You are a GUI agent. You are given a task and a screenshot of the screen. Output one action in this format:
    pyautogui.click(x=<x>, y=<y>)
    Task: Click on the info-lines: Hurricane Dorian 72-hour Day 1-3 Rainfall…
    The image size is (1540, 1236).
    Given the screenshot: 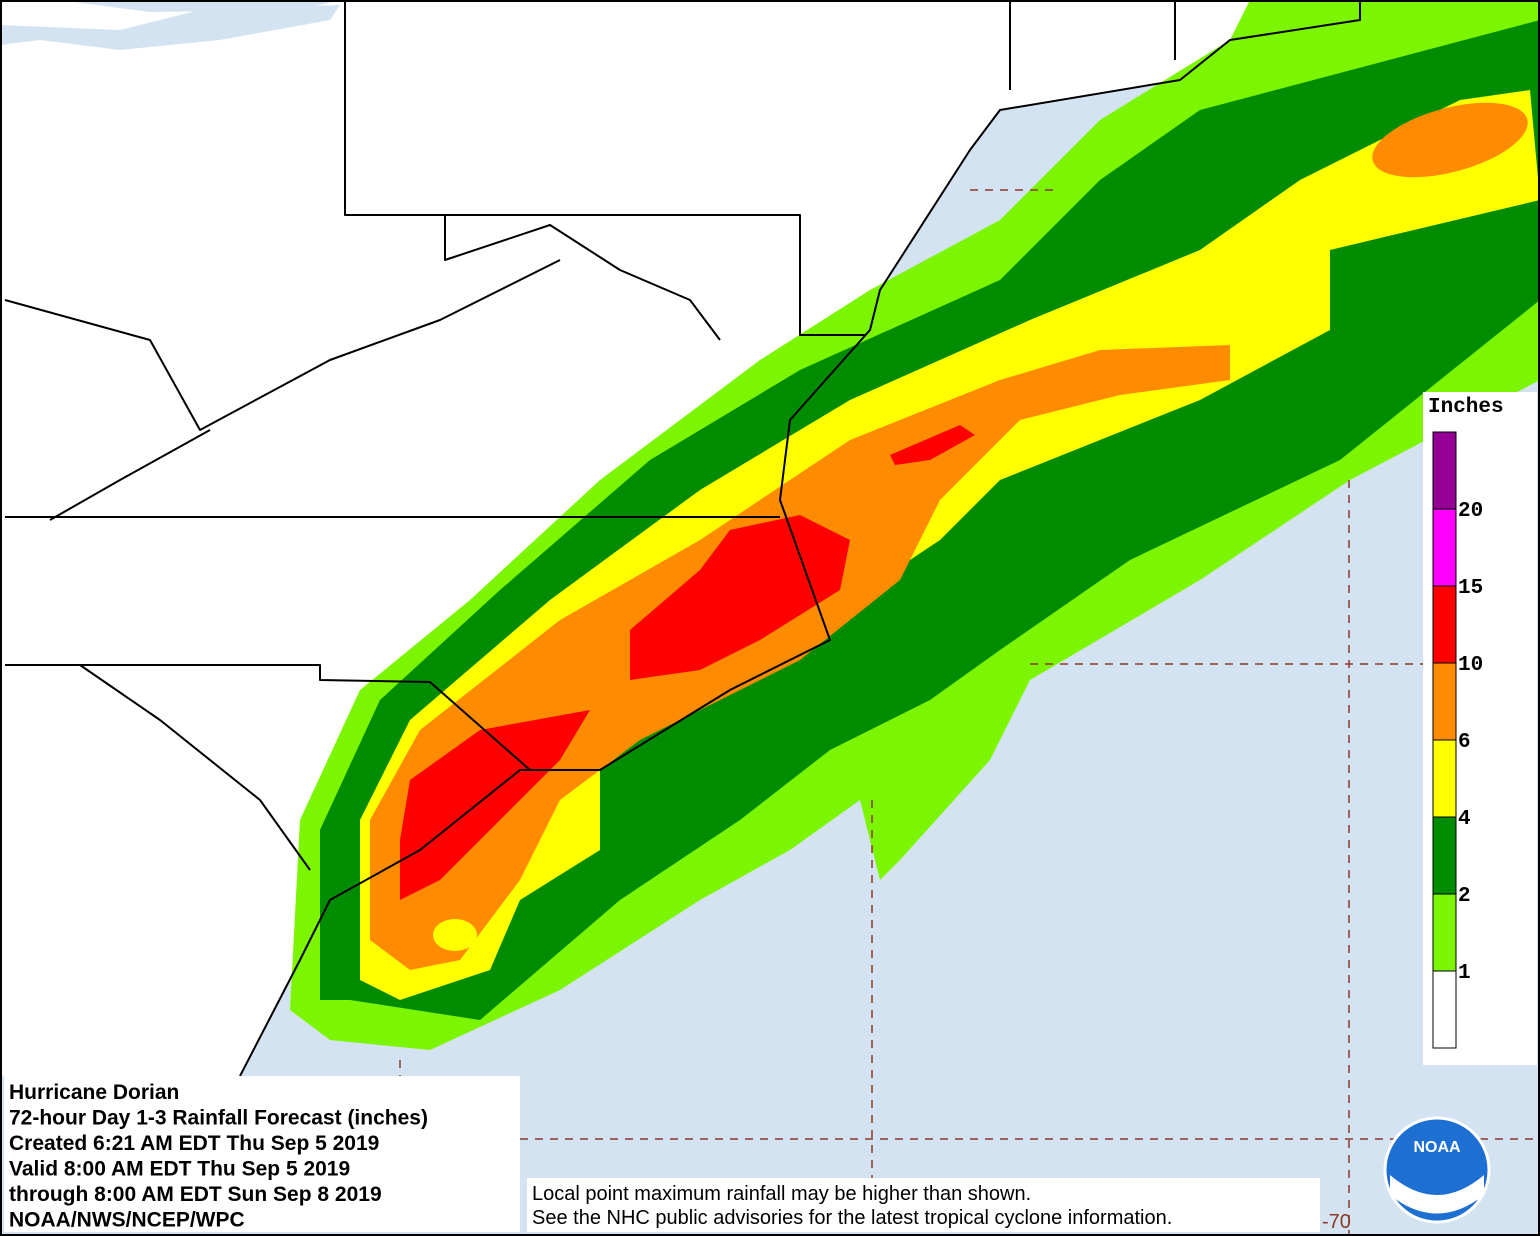 What is the action you would take?
    pyautogui.click(x=218, y=1156)
    